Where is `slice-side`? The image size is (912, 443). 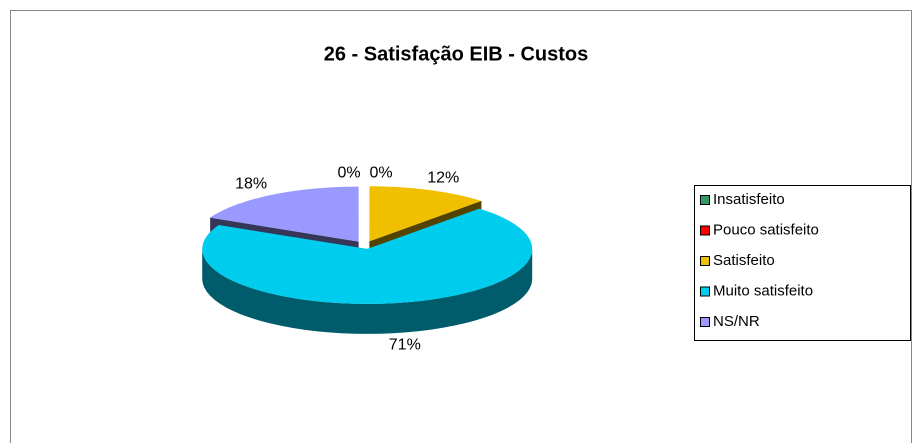 slice-side is located at coordinates (367, 291).